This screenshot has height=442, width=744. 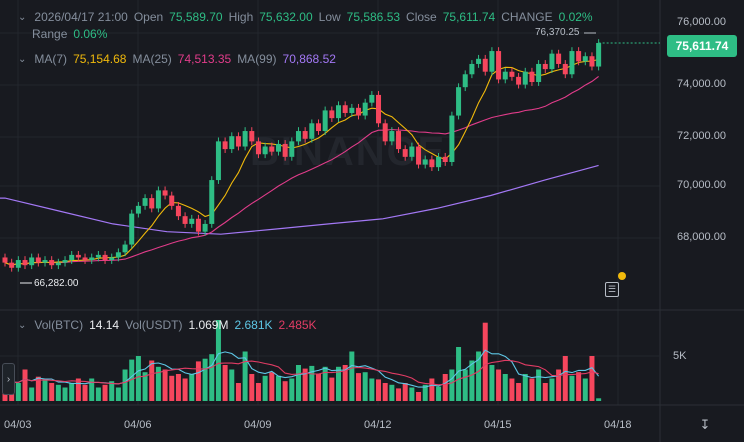 What do you see at coordinates (56, 283) in the screenshot?
I see `min-price-mark: 66,282.00` at bounding box center [56, 283].